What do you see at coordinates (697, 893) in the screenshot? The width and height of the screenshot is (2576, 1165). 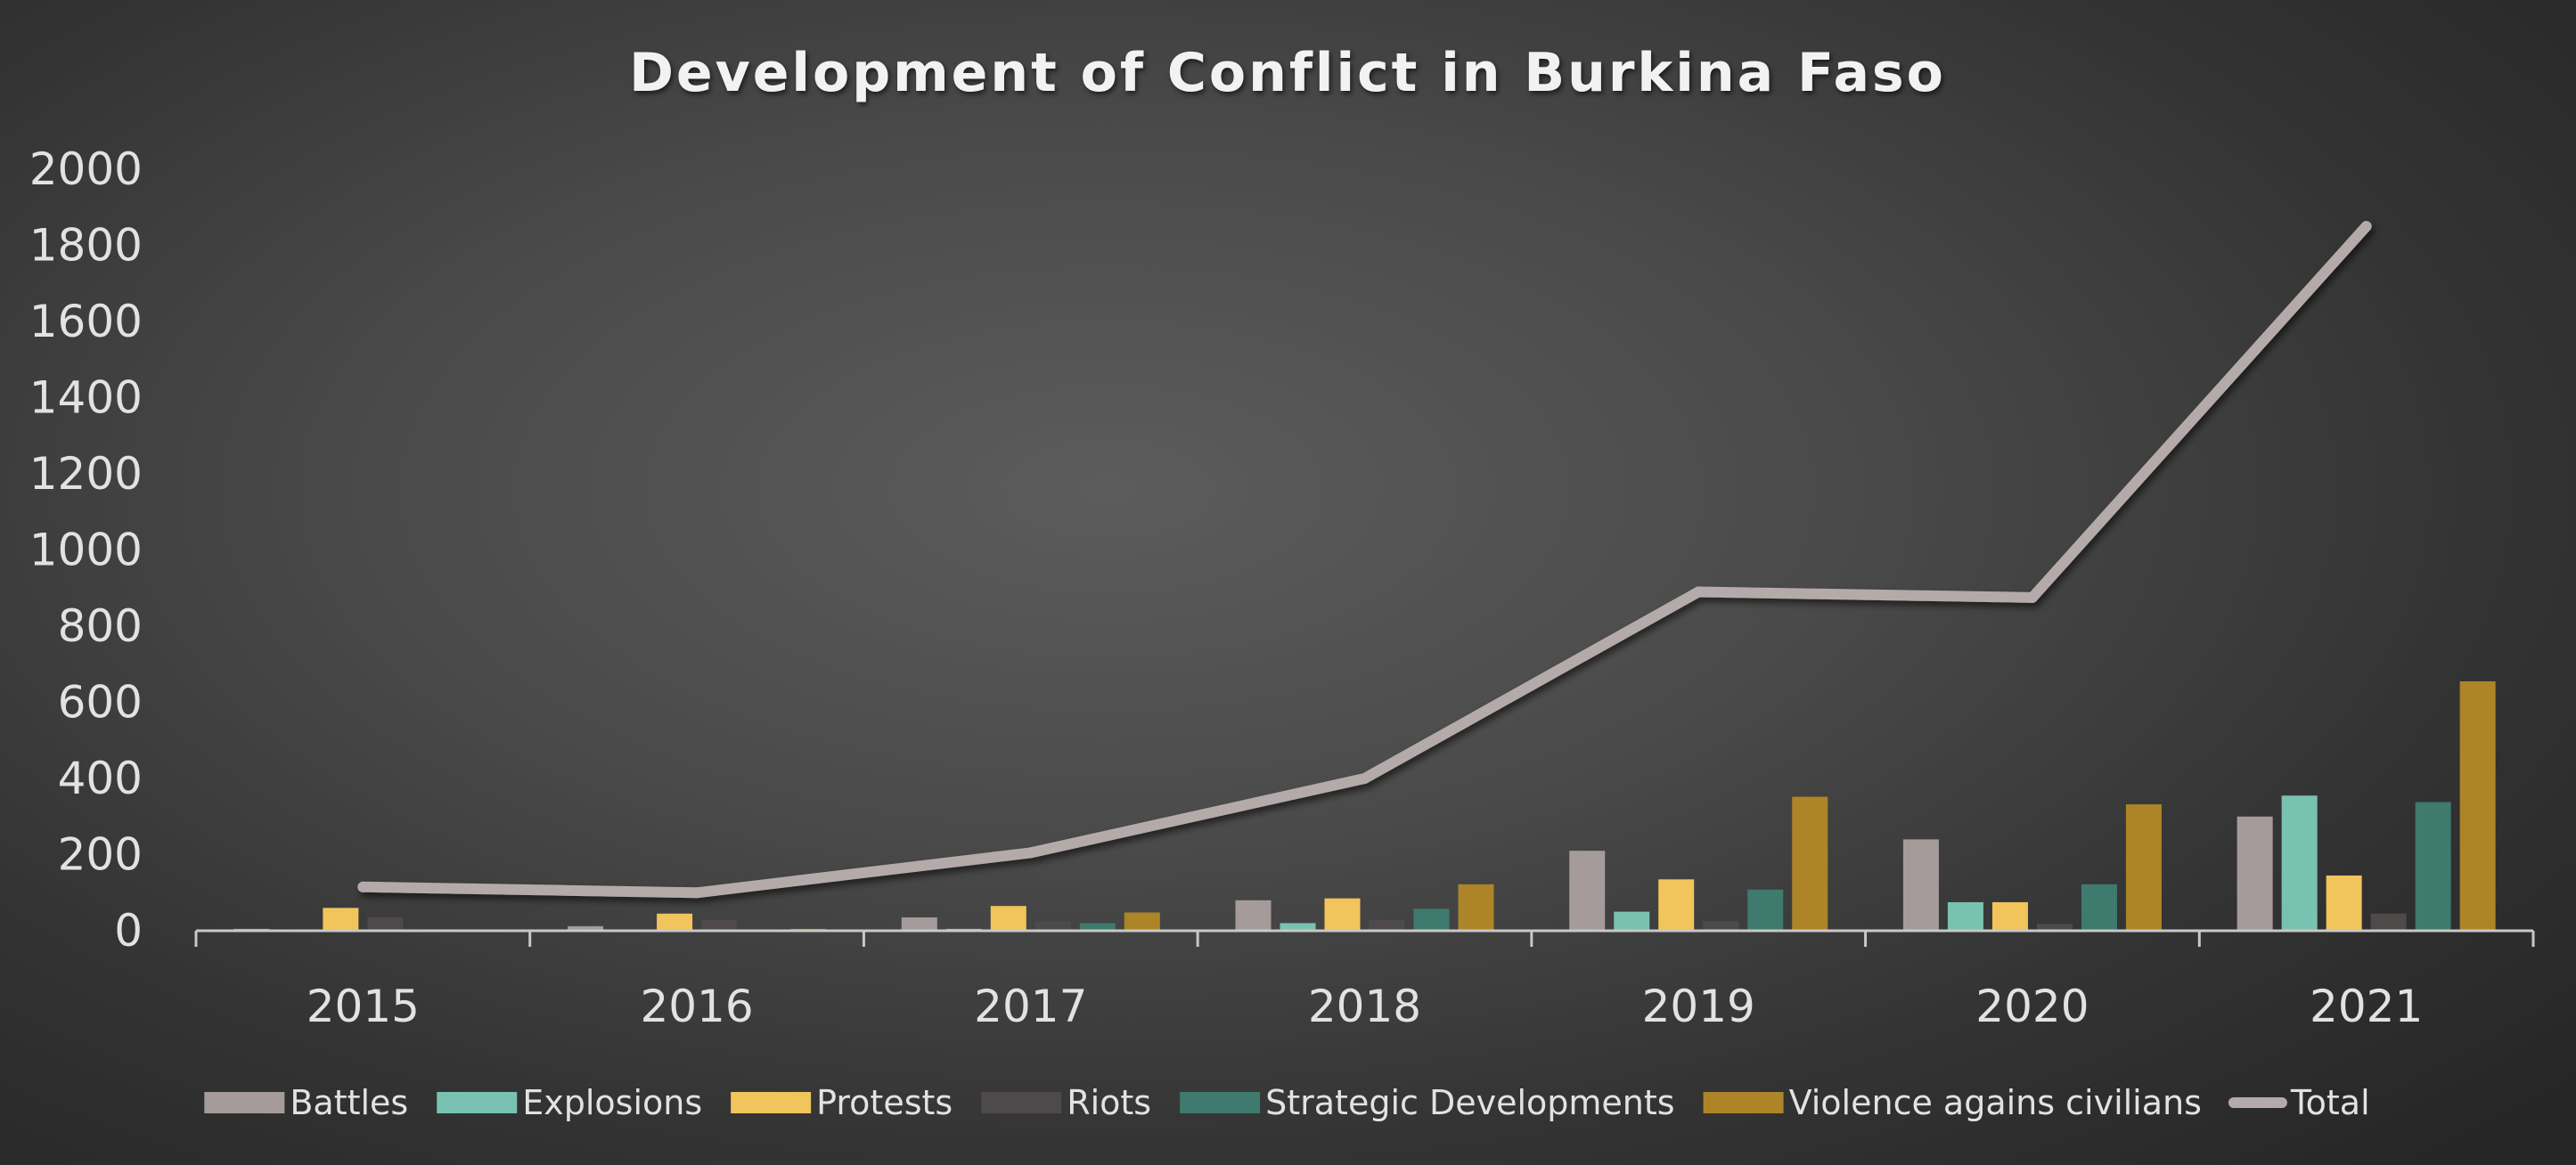 I see `point-total-2016` at bounding box center [697, 893].